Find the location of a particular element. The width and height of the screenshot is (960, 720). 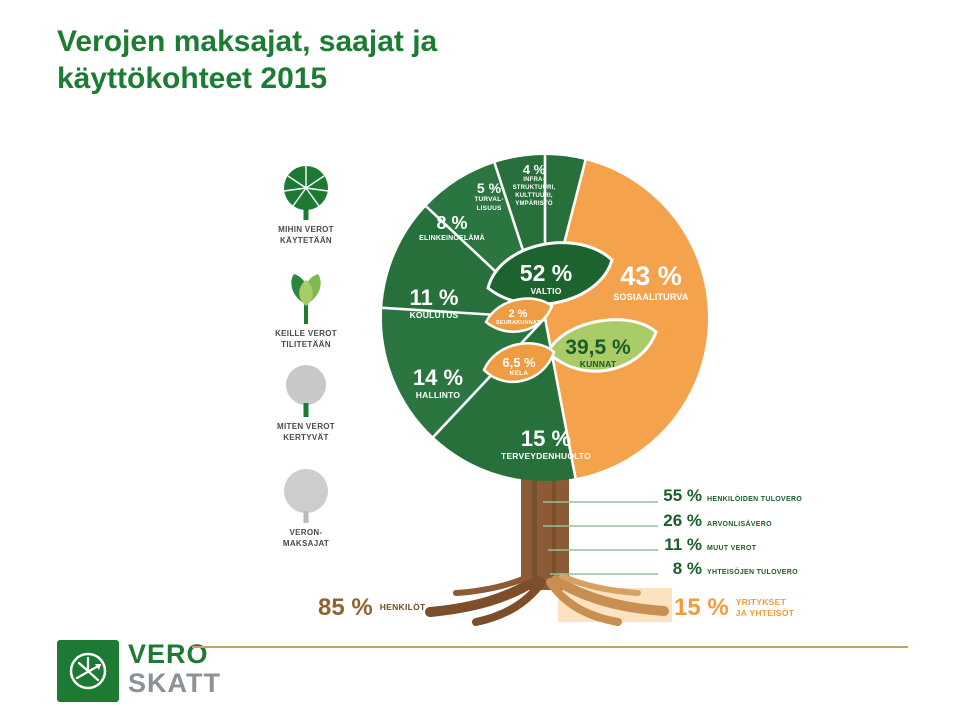

logo-text-skatt: SKATT is located at coordinates (174, 683).